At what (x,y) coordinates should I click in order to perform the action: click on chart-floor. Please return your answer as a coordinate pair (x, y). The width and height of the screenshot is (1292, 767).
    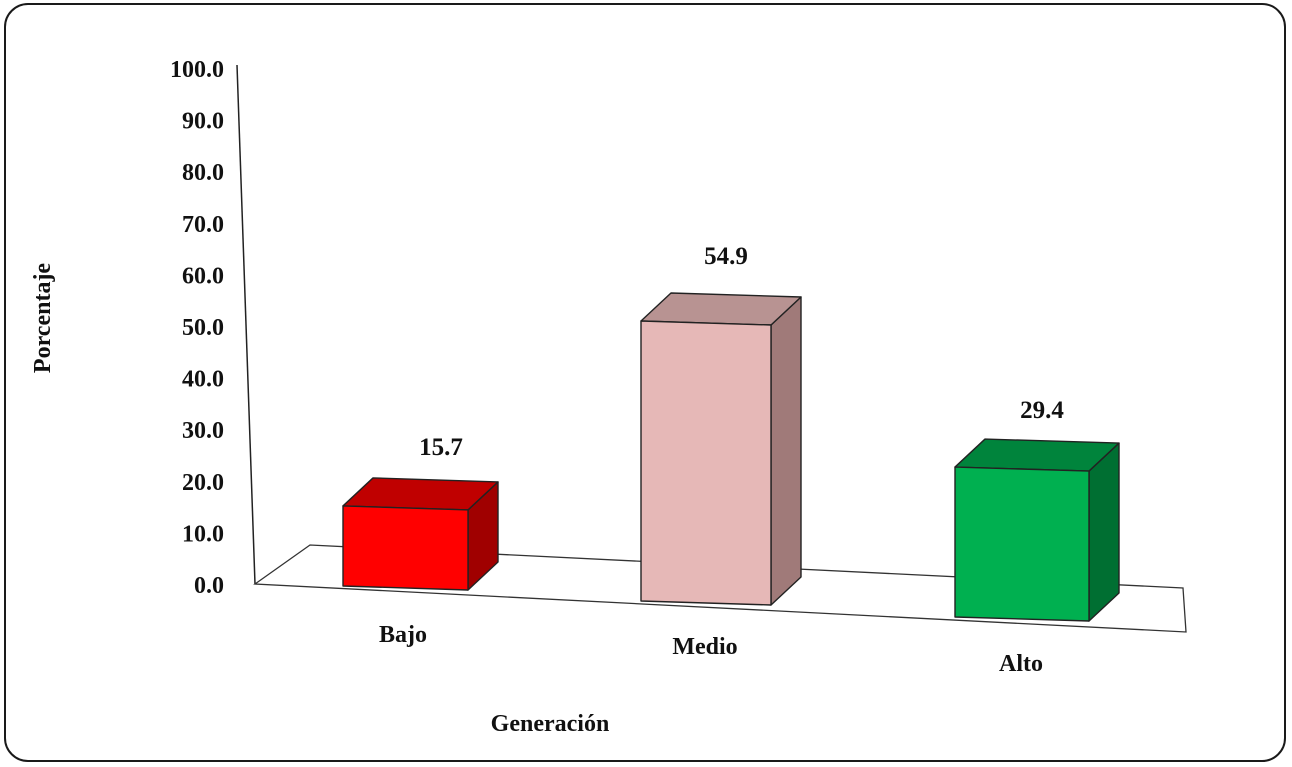
    Looking at the image, I should click on (720, 588).